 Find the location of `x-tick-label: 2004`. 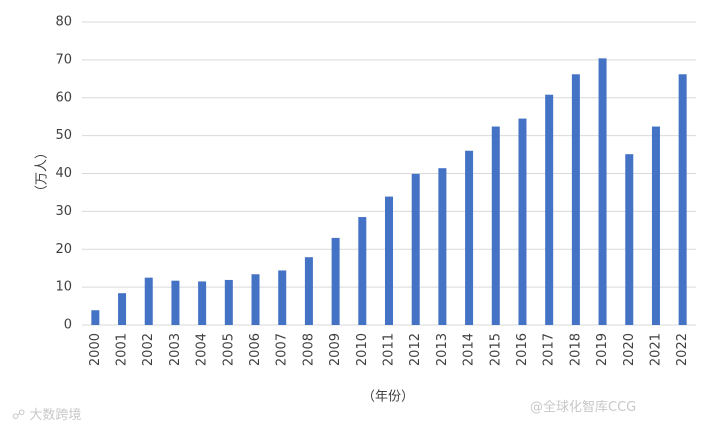

x-tick-label: 2004 is located at coordinates (202, 349).